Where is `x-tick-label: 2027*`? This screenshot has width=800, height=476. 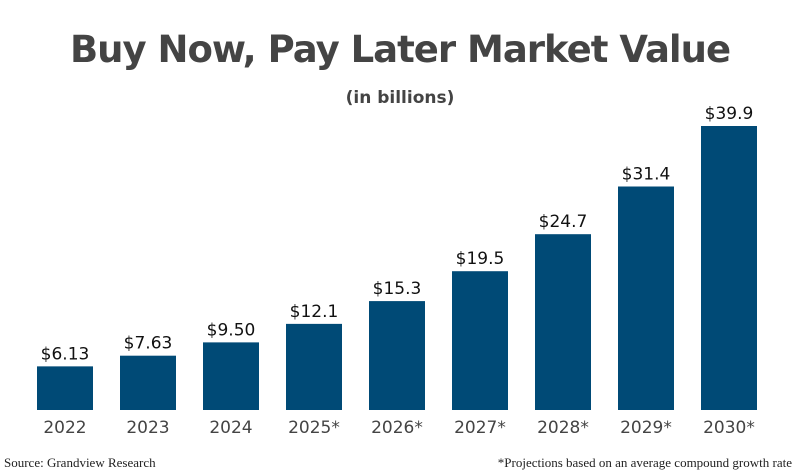
x-tick-label: 2027* is located at coordinates (480, 428).